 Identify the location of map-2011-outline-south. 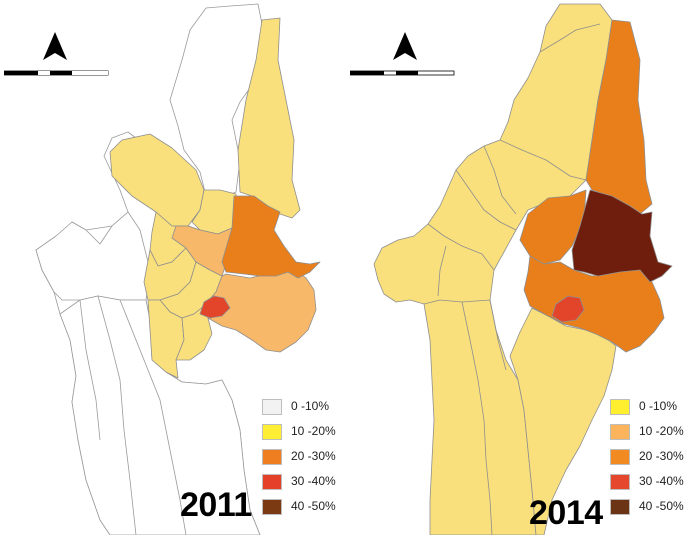
(160, 415).